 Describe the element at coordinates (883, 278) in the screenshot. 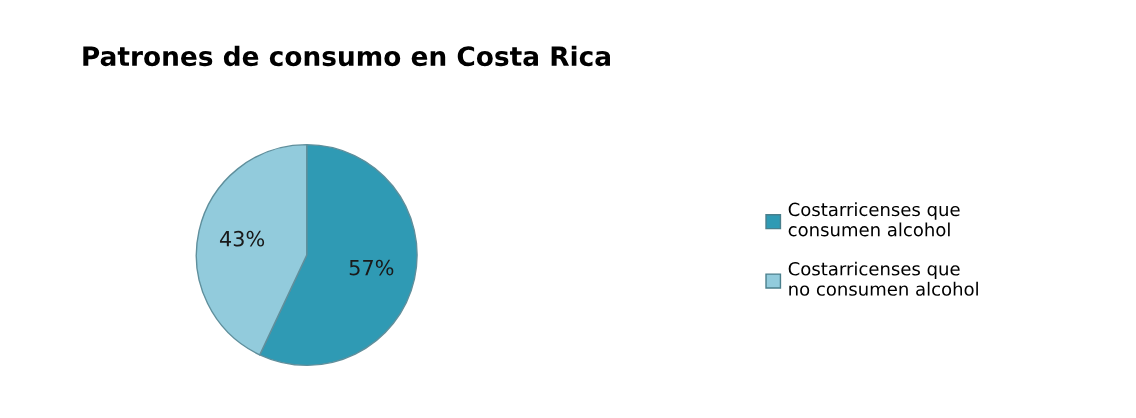

I see `legend-label: Costarricenses que no consumen alcohol` at that location.